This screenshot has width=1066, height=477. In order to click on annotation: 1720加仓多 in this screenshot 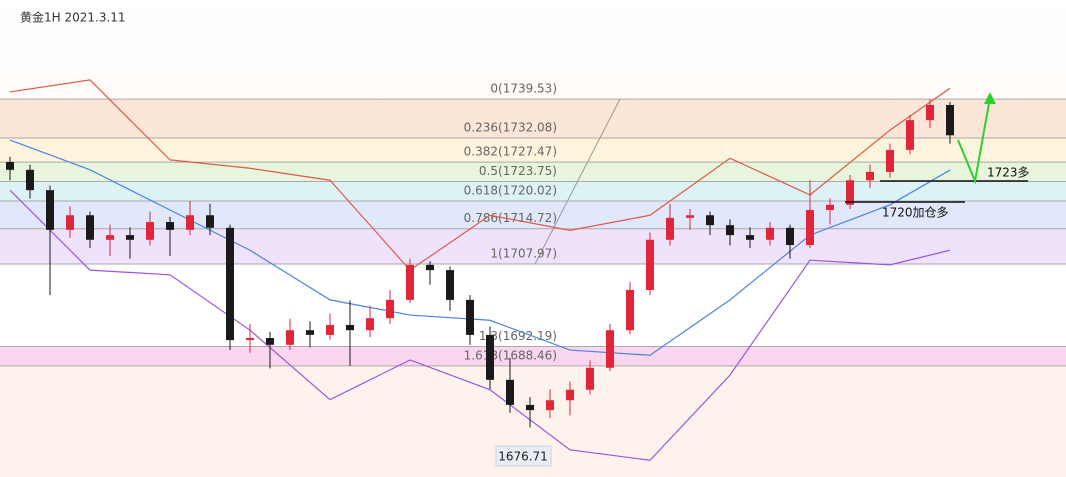, I will do `click(915, 213)`.